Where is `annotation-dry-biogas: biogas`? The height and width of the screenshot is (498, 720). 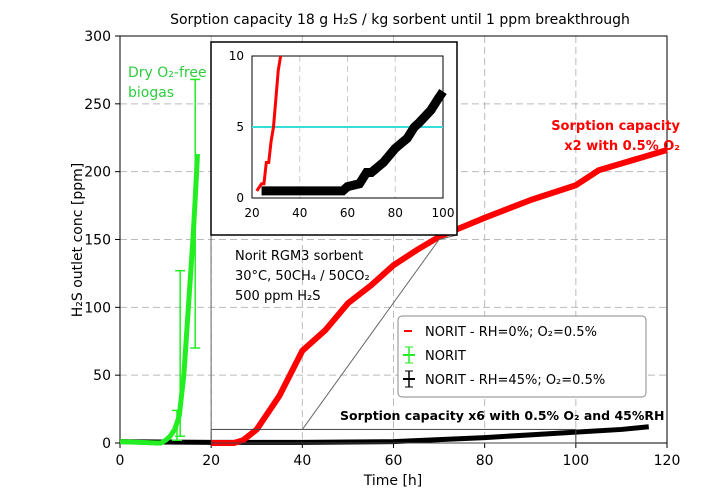
annotation-dry-biogas: biogas is located at coordinates (151, 93).